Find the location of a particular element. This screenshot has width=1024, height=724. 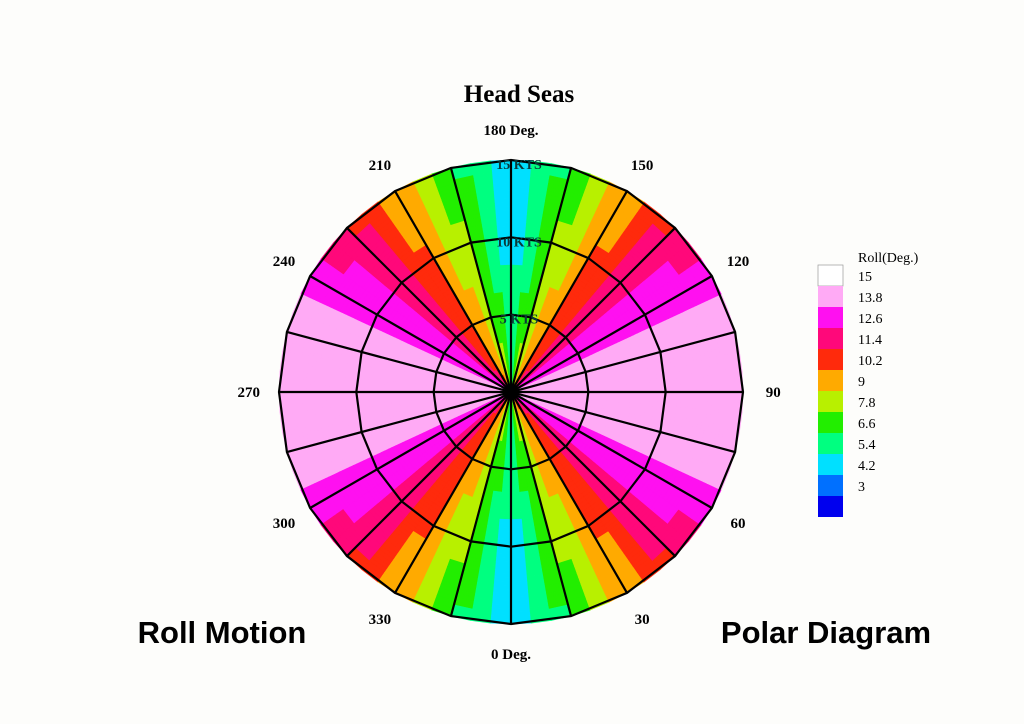

heading-label: 150 is located at coordinates (642, 166).